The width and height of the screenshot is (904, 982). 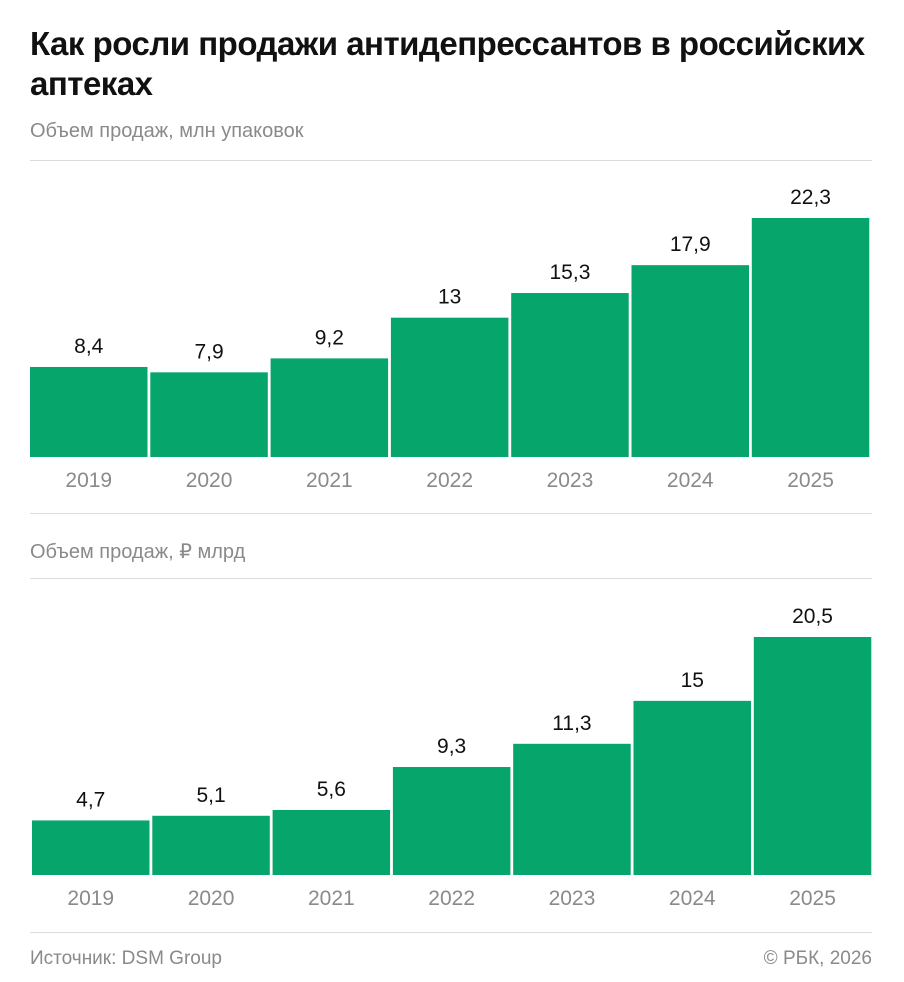 I want to click on data-label: 5,6, so click(x=331, y=789).